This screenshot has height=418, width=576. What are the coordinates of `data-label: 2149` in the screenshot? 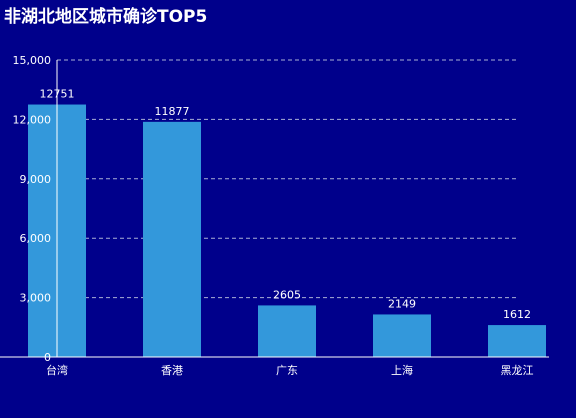 It's located at (402, 303).